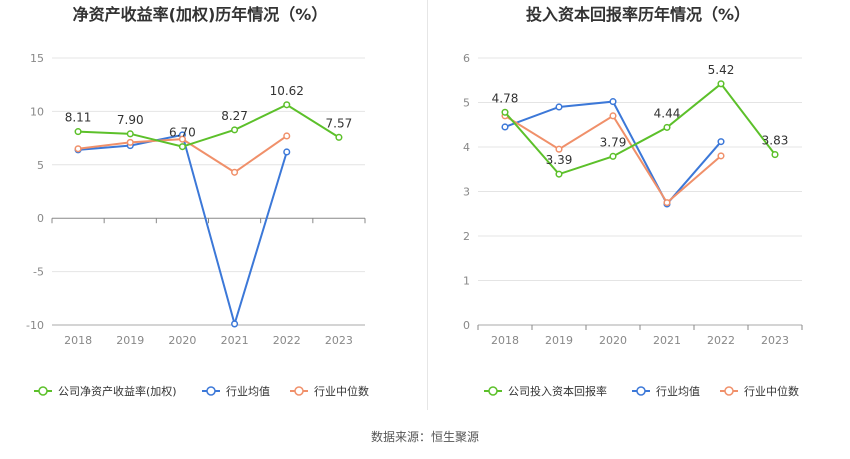 The width and height of the screenshot is (850, 459). Describe the element at coordinates (182, 133) in the screenshot. I see `data-label: 6.70` at that location.